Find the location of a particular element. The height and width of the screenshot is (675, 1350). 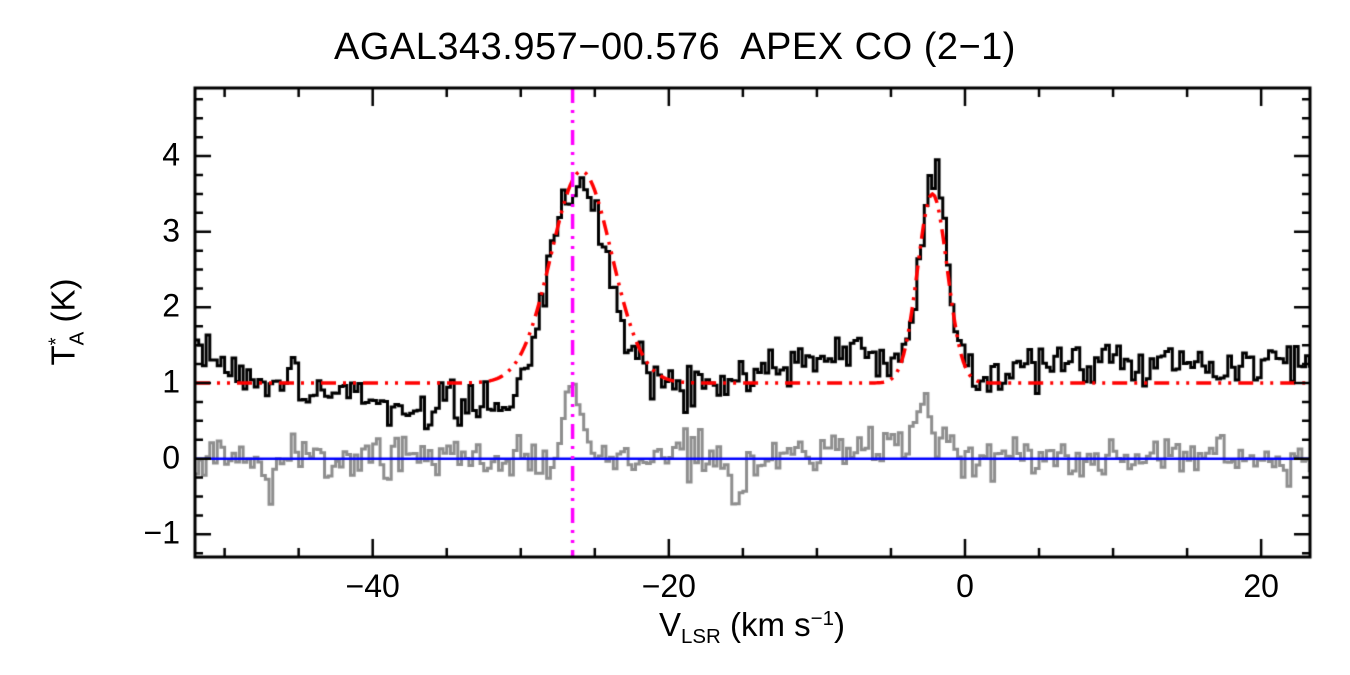

y-axis-label-unit: (K) is located at coordinates (63, 305).